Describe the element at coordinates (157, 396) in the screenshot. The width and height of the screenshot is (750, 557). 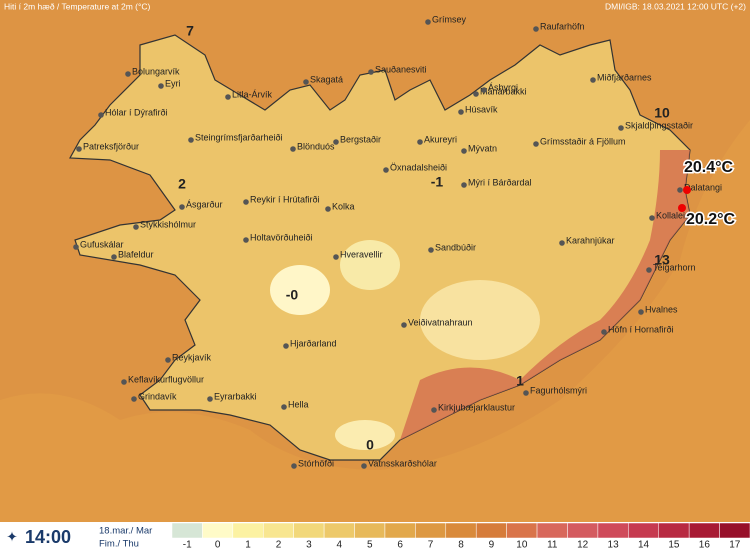
I see `place-label: Grindavík` at that location.